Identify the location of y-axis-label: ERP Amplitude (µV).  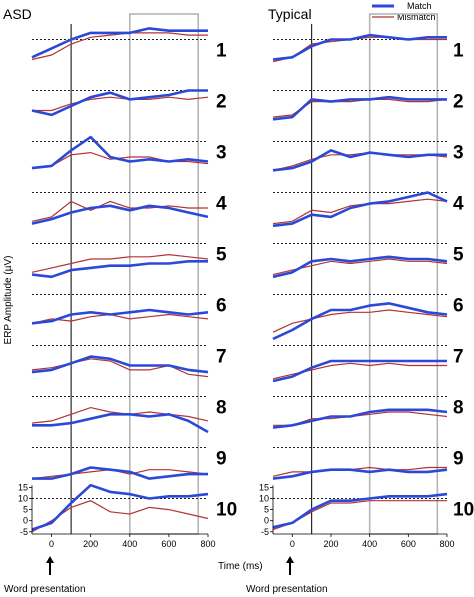
(8, 300).